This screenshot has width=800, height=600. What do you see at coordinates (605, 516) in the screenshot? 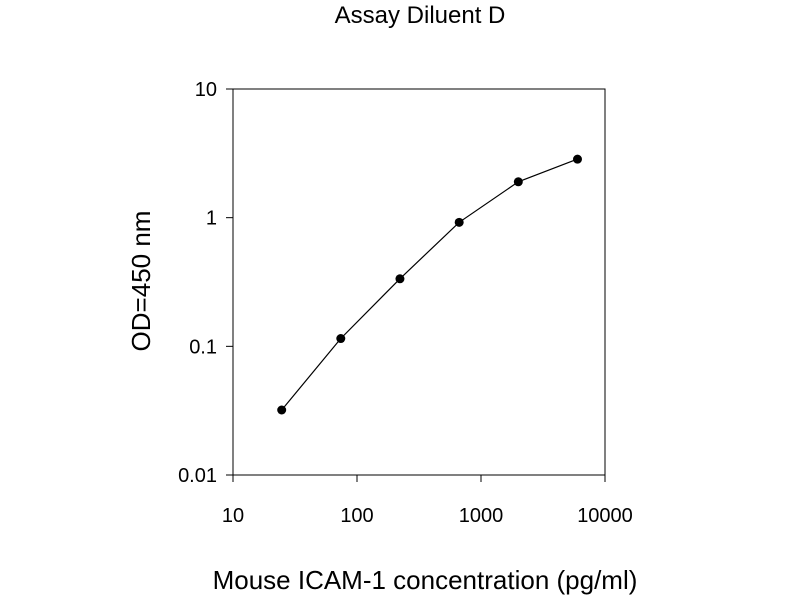
I see `x-tick-label: 10000` at bounding box center [605, 516].